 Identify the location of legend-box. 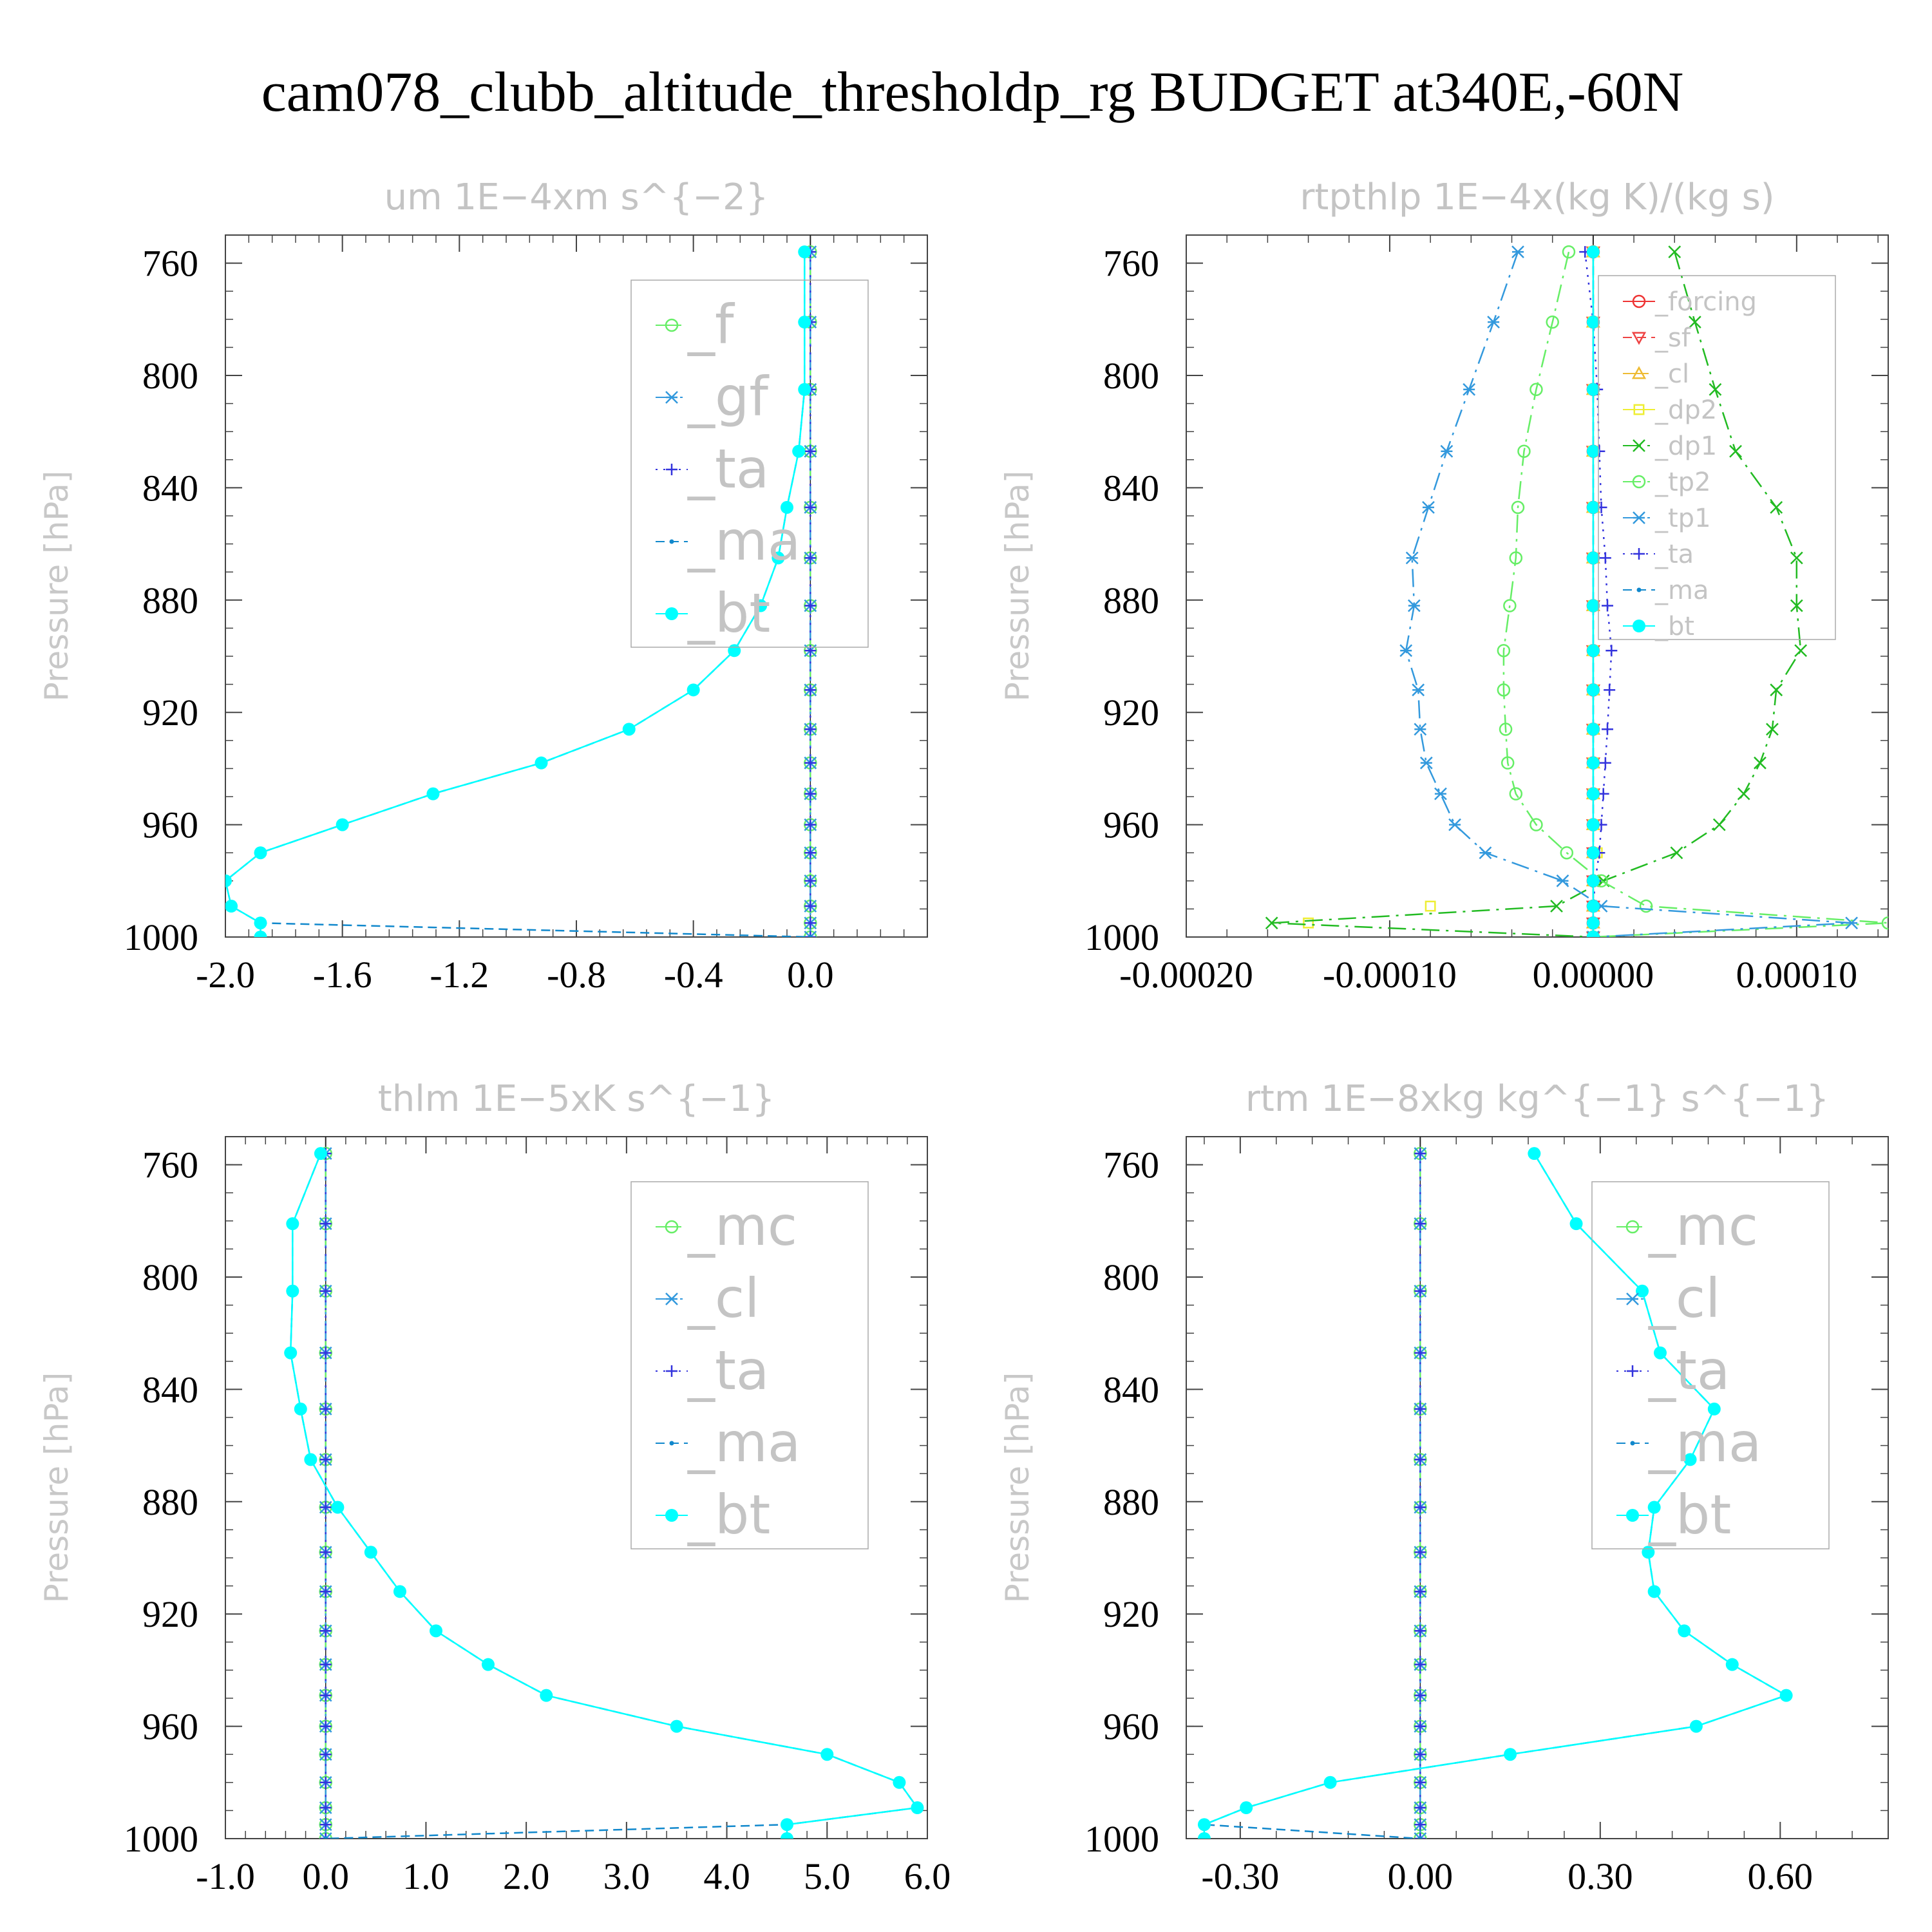
(1717, 458).